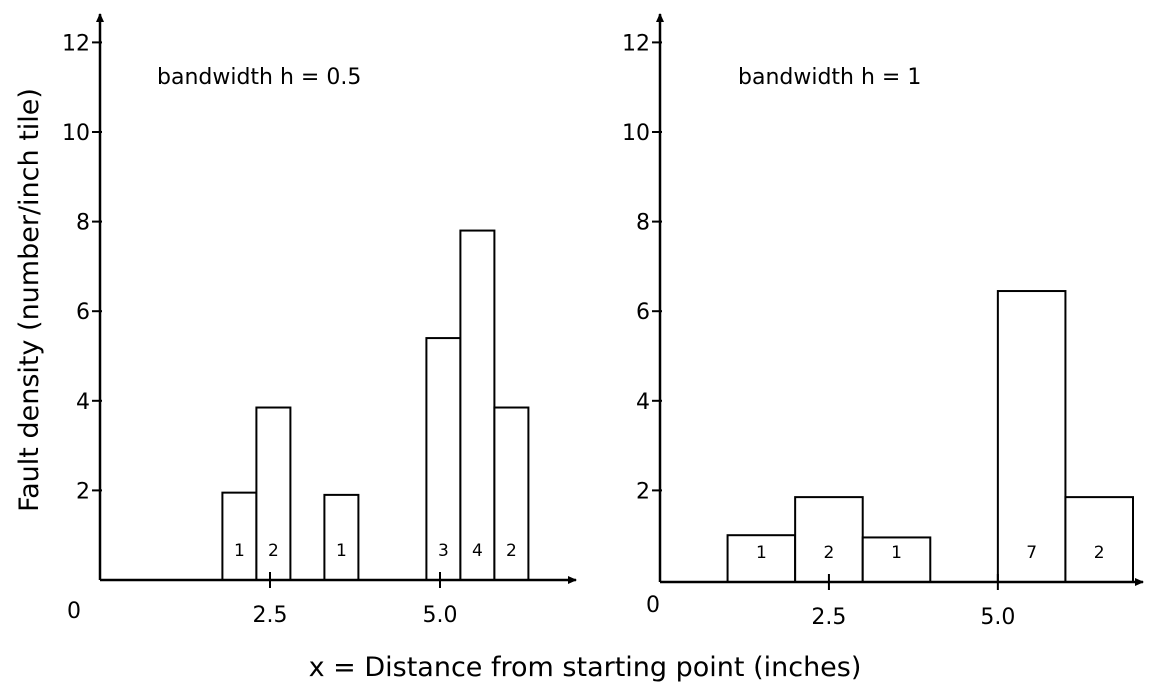 This screenshot has height=699, width=1163. Describe the element at coordinates (443, 551) in the screenshot. I see `bar-count-label: 3` at that location.